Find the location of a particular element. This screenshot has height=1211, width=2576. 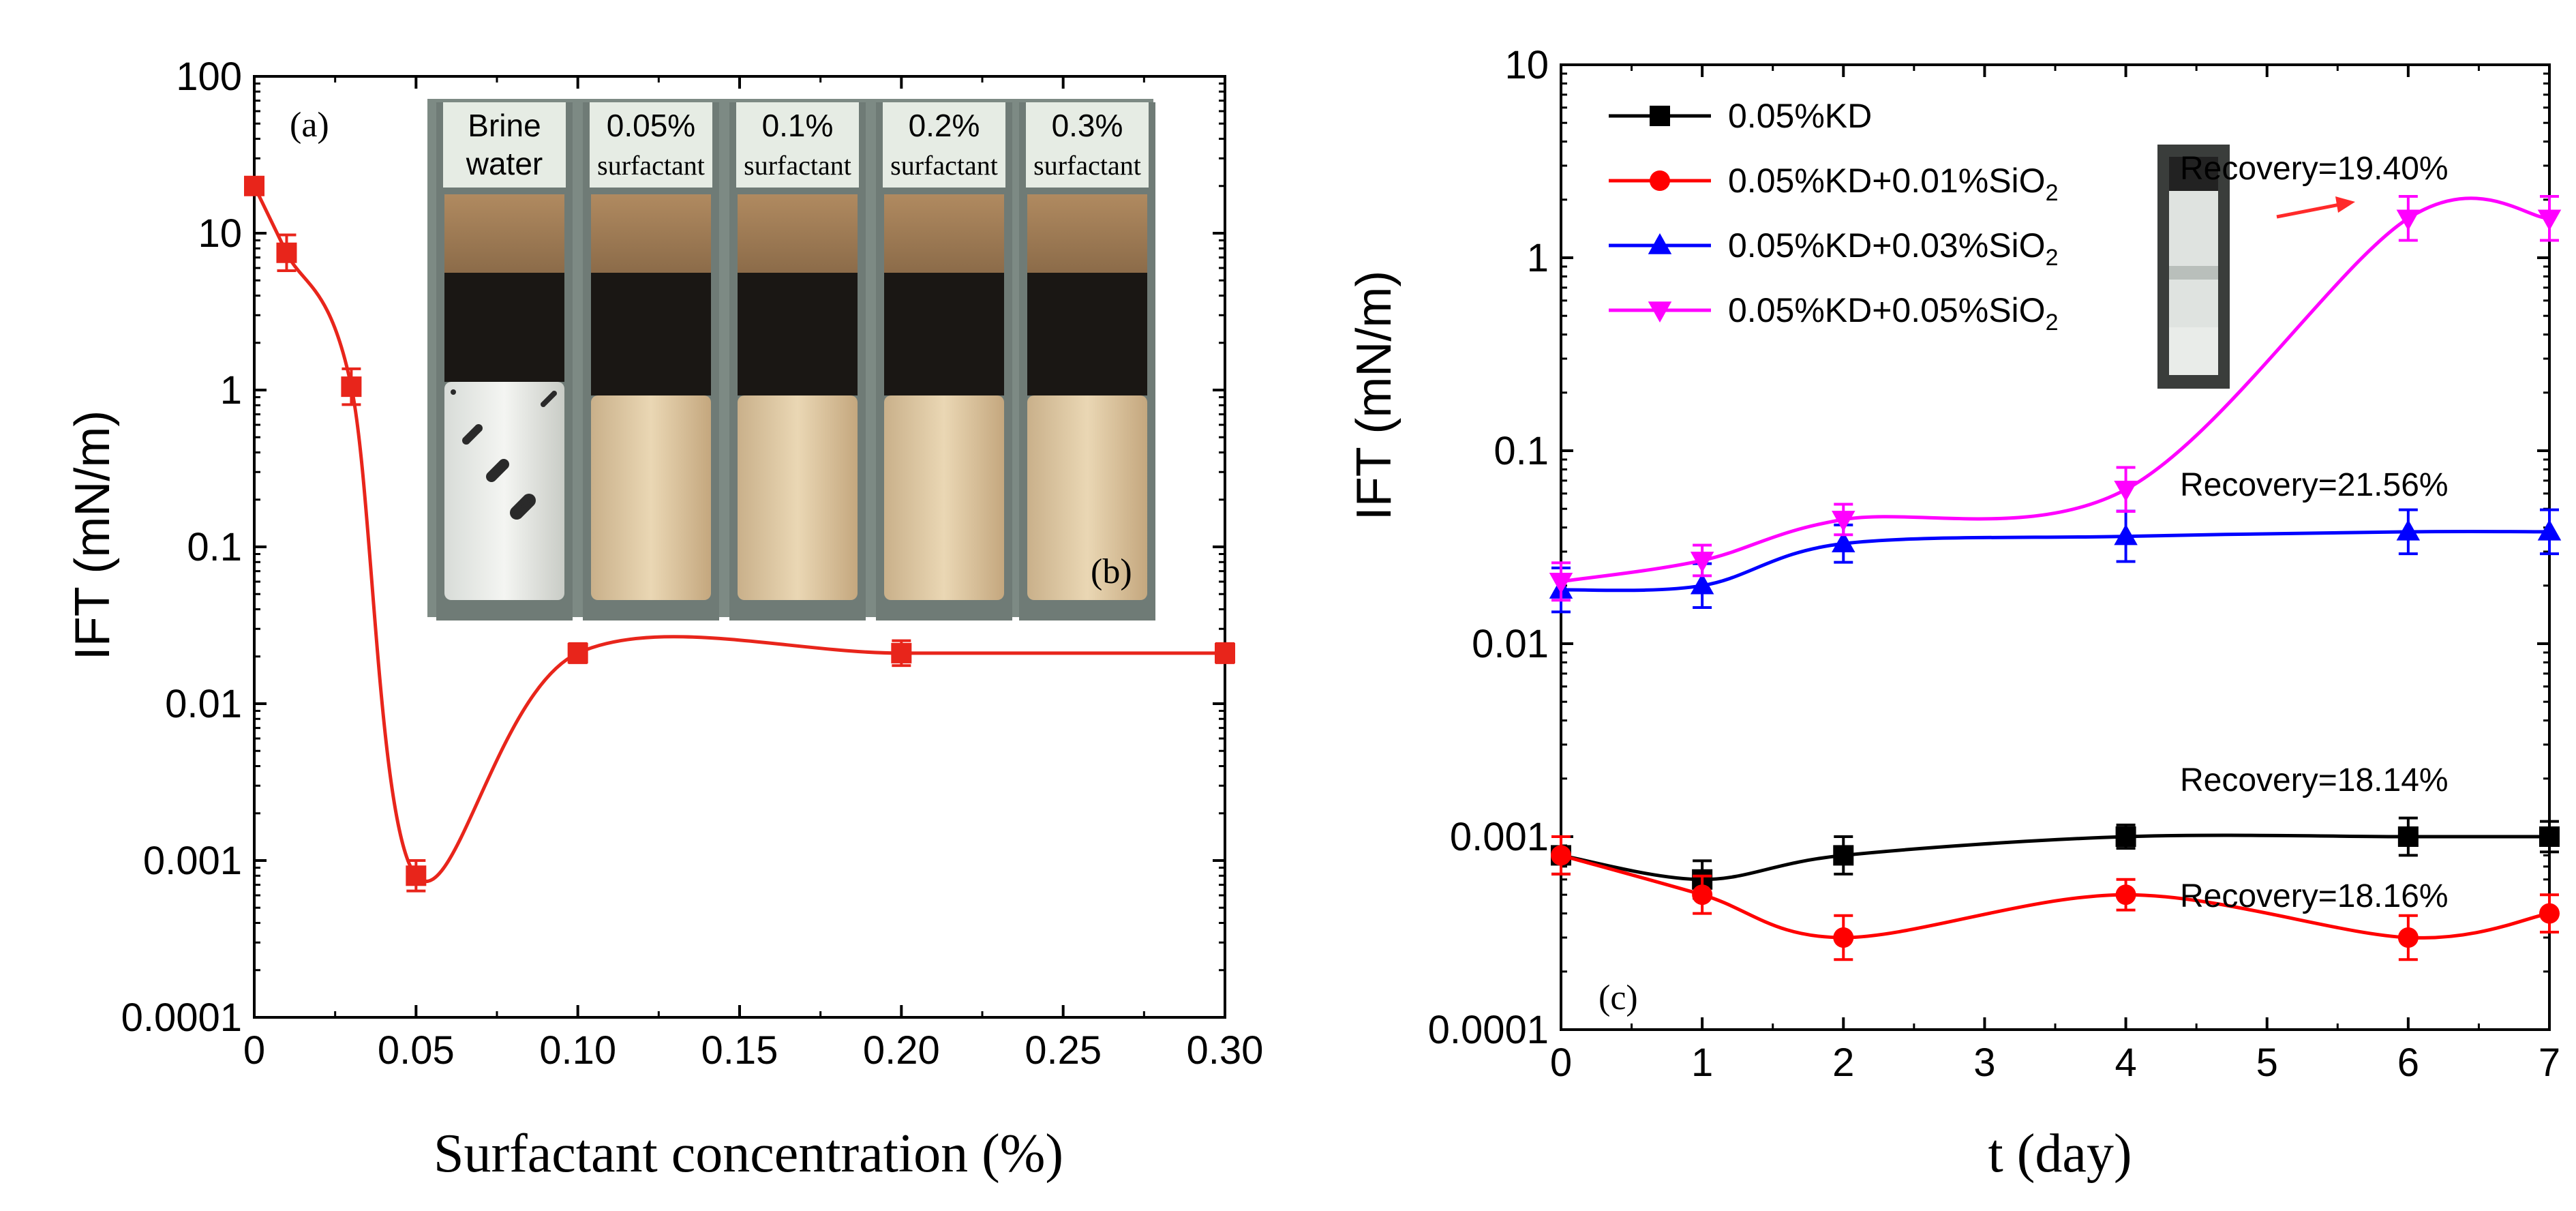

legend-item: 0.05%KD is located at coordinates (1741, 116).